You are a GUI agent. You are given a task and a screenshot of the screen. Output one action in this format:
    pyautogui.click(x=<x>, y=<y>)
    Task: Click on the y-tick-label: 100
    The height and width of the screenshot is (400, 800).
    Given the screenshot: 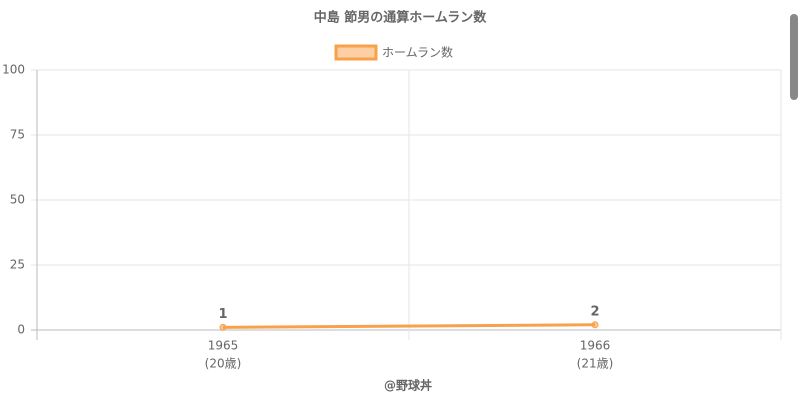 What is the action you would take?
    pyautogui.click(x=13, y=70)
    